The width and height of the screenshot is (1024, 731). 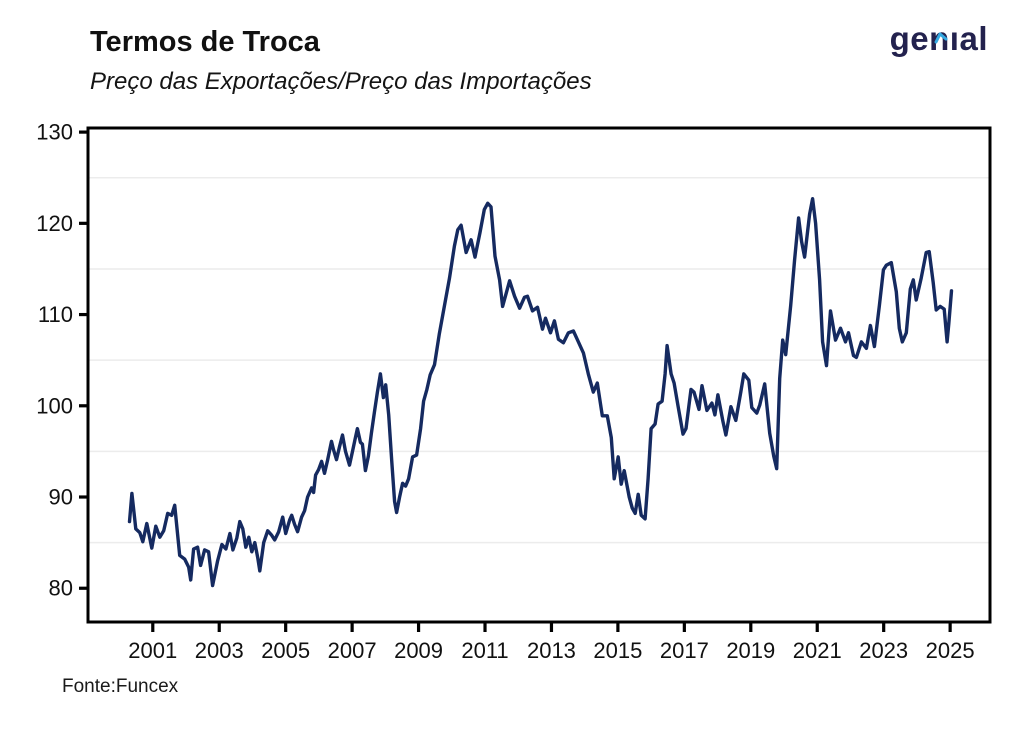 What do you see at coordinates (61, 588) in the screenshot?
I see `y-tick-label: 80` at bounding box center [61, 588].